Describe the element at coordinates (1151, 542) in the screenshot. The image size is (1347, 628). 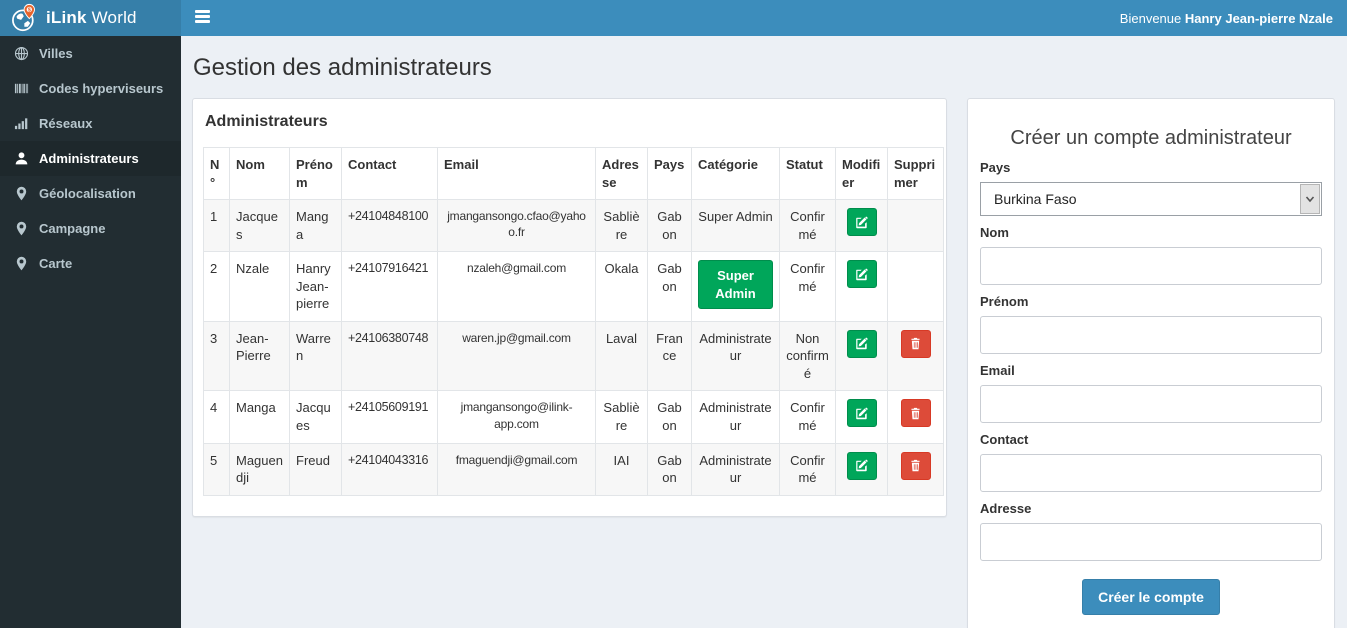
I see `adresse-input` at that location.